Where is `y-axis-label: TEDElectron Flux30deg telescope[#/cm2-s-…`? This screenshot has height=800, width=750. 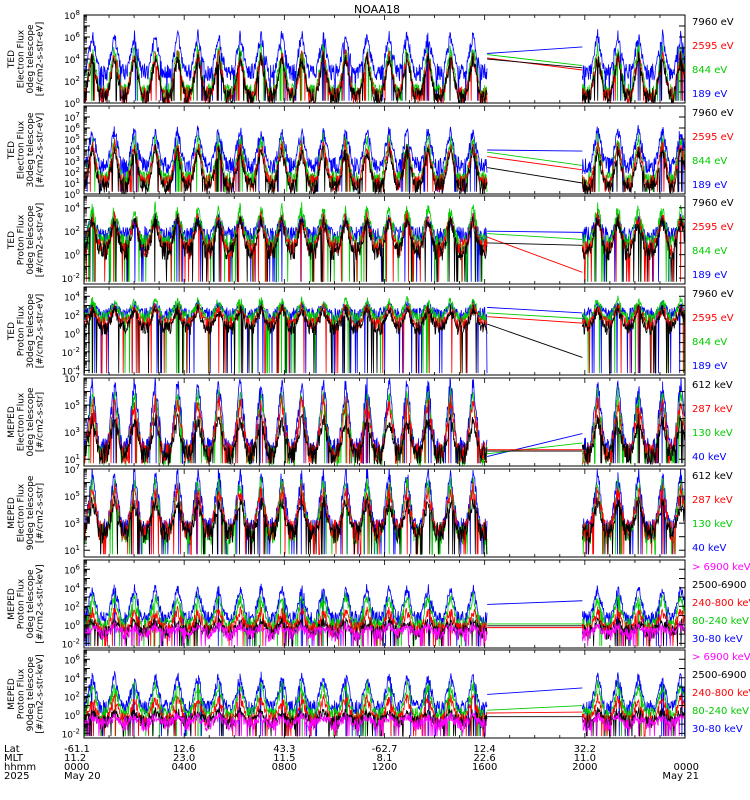
y-axis-label: TEDElectron Flux30deg telescope[#/cm2-s-… is located at coordinates (26, 149).